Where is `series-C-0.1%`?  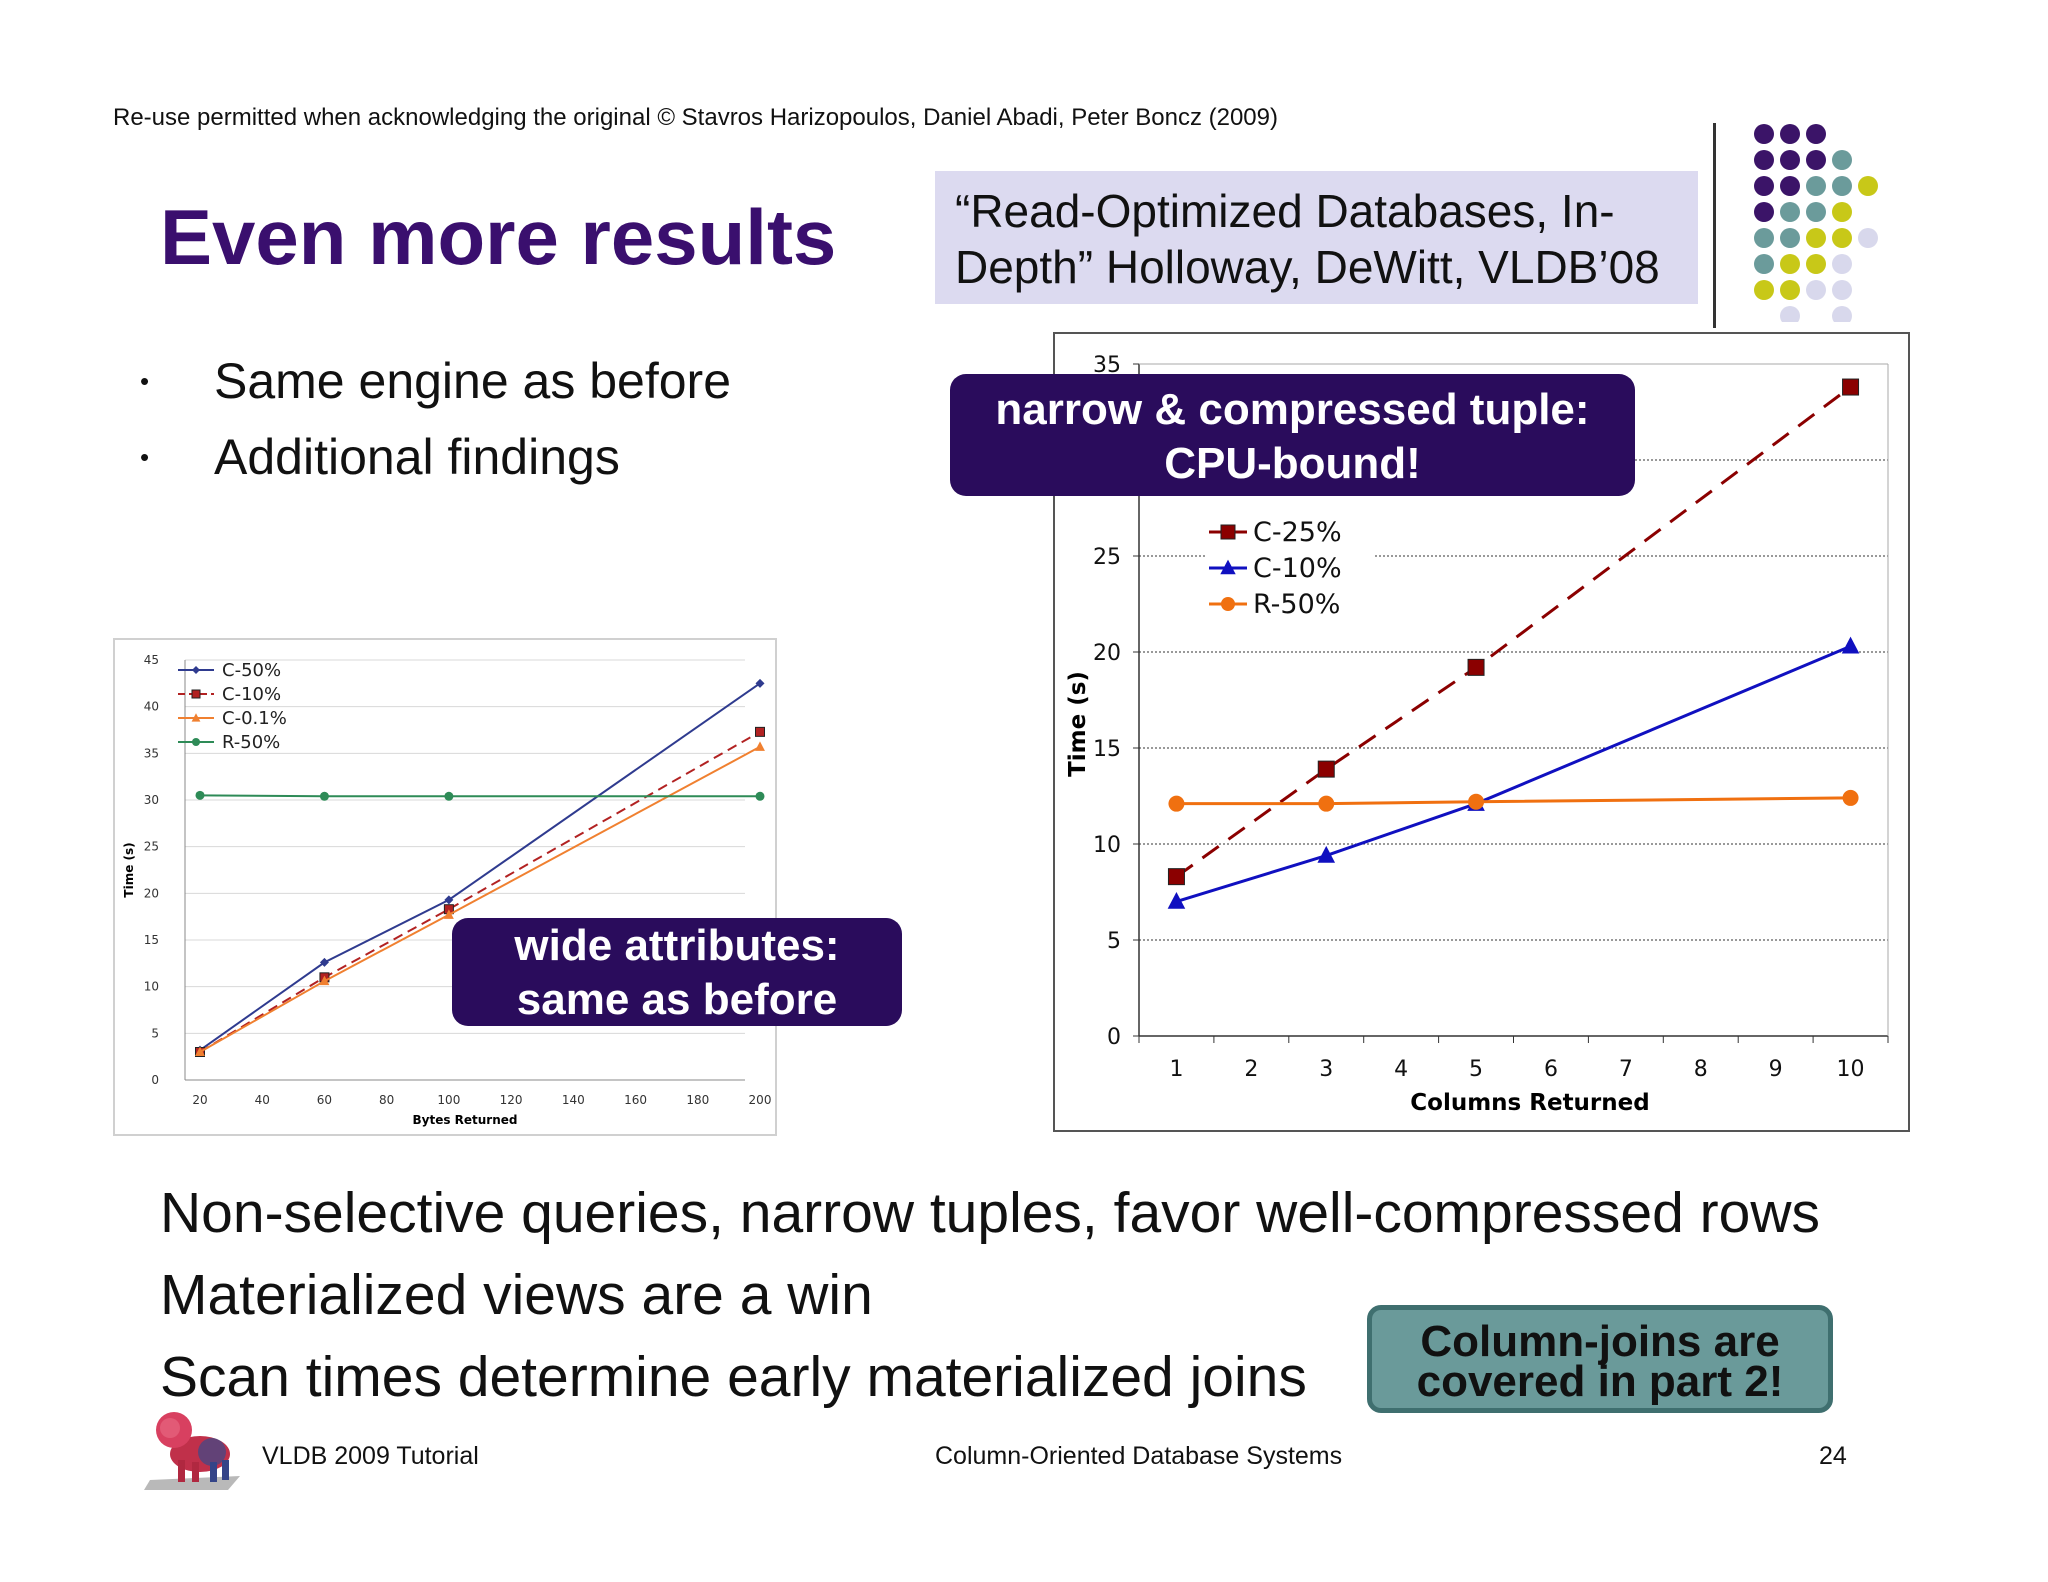
series-C-0.1% is located at coordinates (480, 899).